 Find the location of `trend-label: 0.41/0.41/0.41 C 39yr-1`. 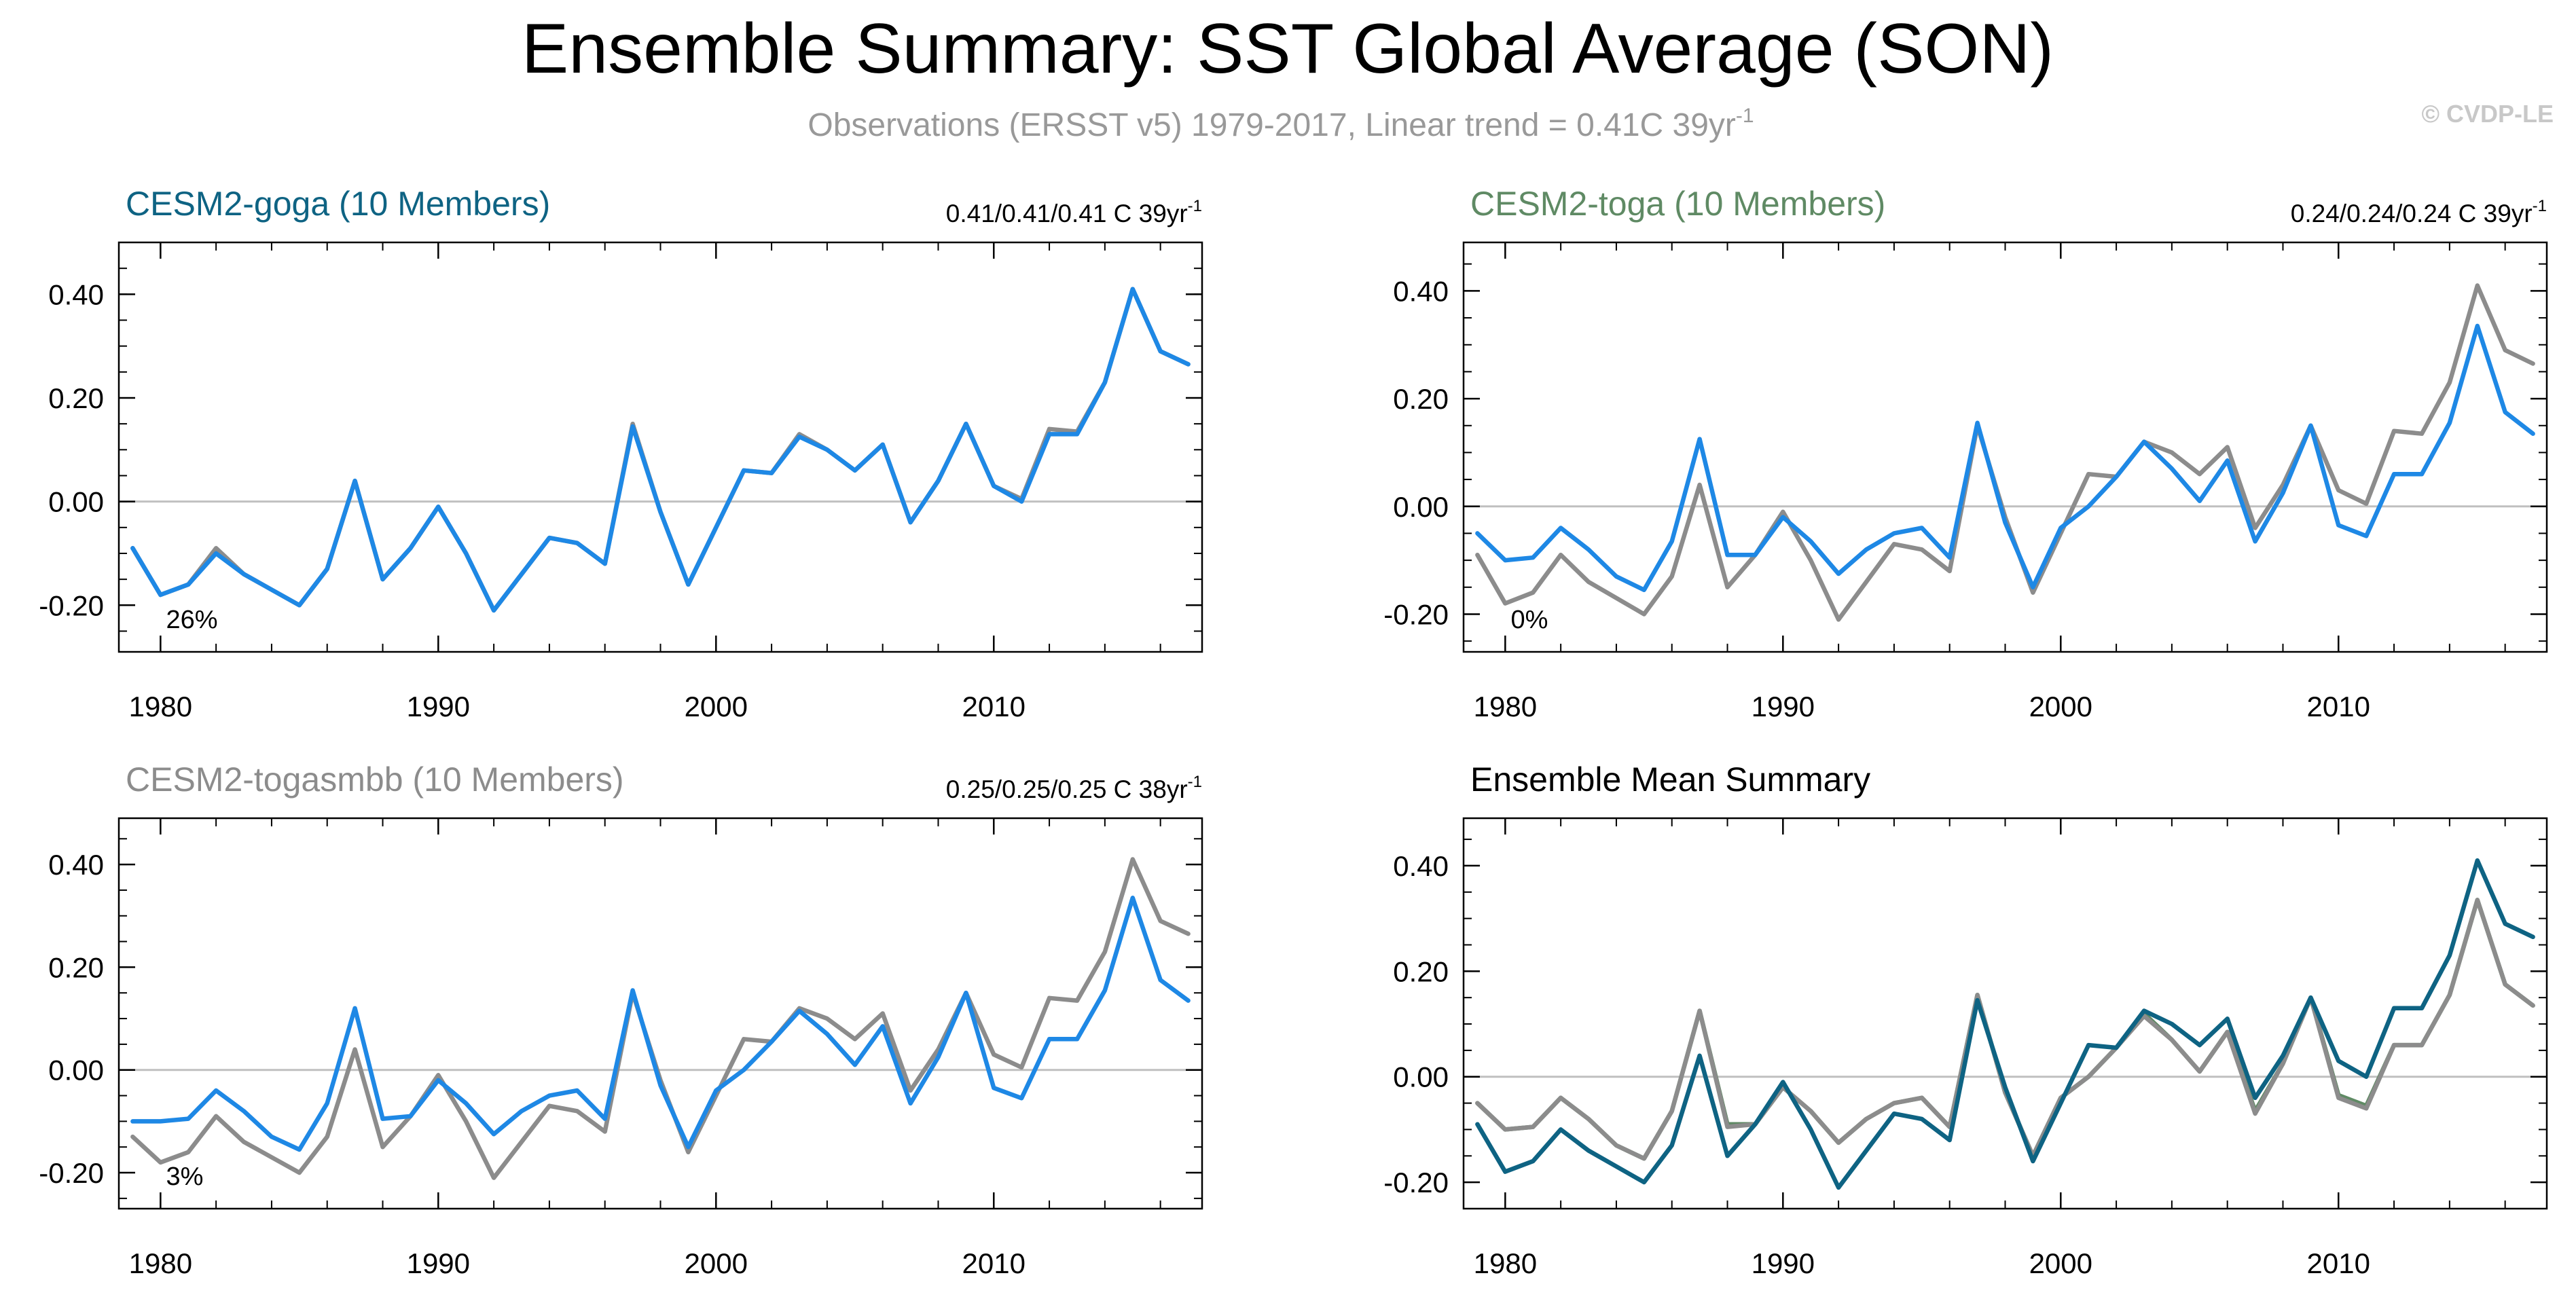

trend-label: 0.41/0.41/0.41 C 39yr-1 is located at coordinates (1074, 212).